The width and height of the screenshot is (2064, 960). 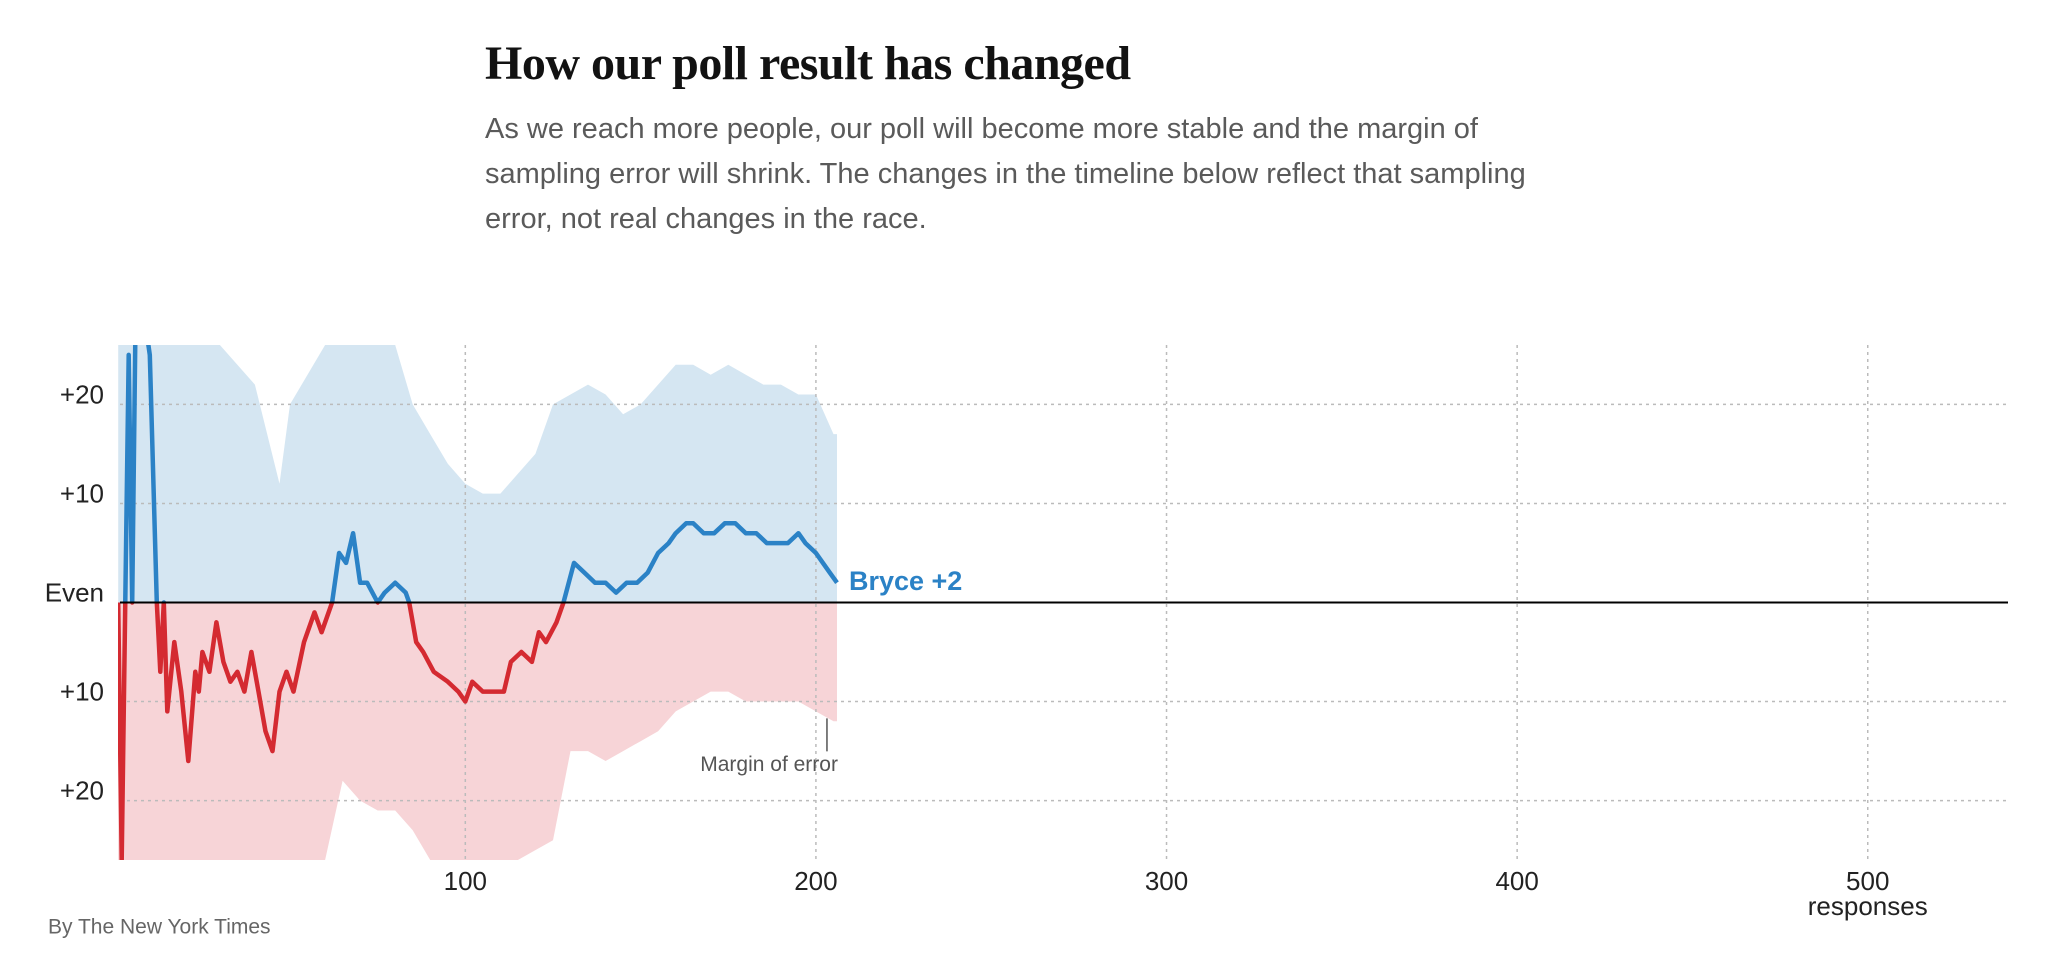 I want to click on line-above, so click(x=478, y=474).